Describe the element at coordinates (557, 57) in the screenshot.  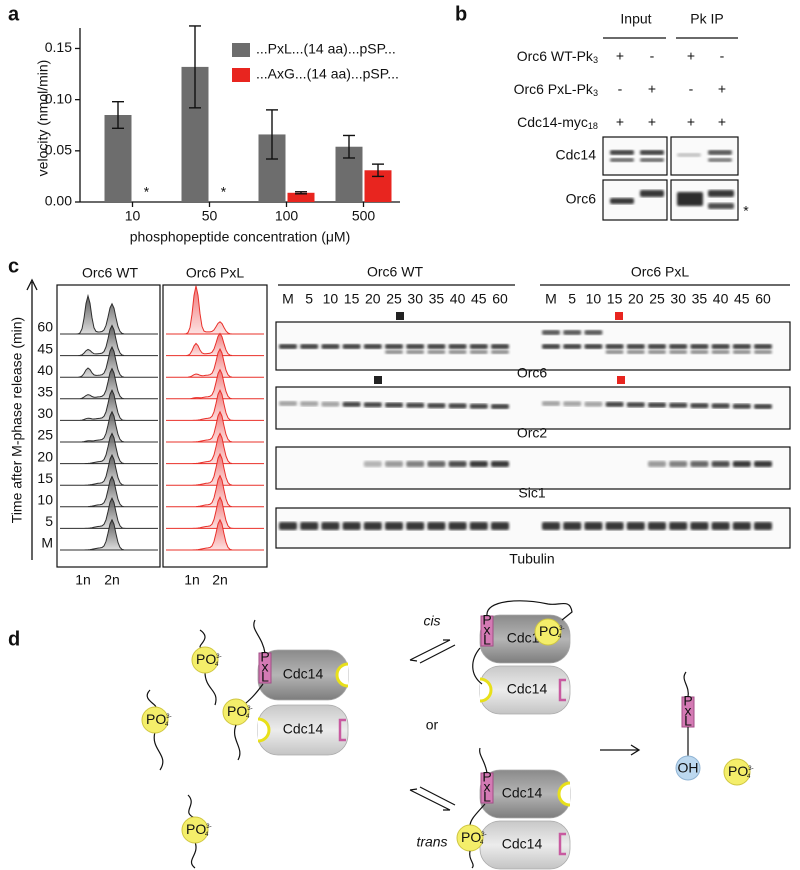
I see `row-label: Orc6 WT-Pk3` at that location.